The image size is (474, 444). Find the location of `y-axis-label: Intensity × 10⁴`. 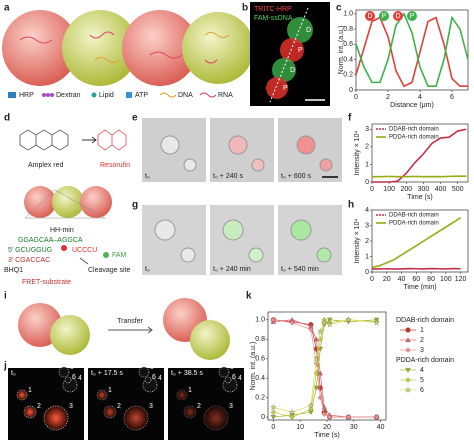

y-axis-label: Intensity × 10⁴ is located at coordinates (357, 241).